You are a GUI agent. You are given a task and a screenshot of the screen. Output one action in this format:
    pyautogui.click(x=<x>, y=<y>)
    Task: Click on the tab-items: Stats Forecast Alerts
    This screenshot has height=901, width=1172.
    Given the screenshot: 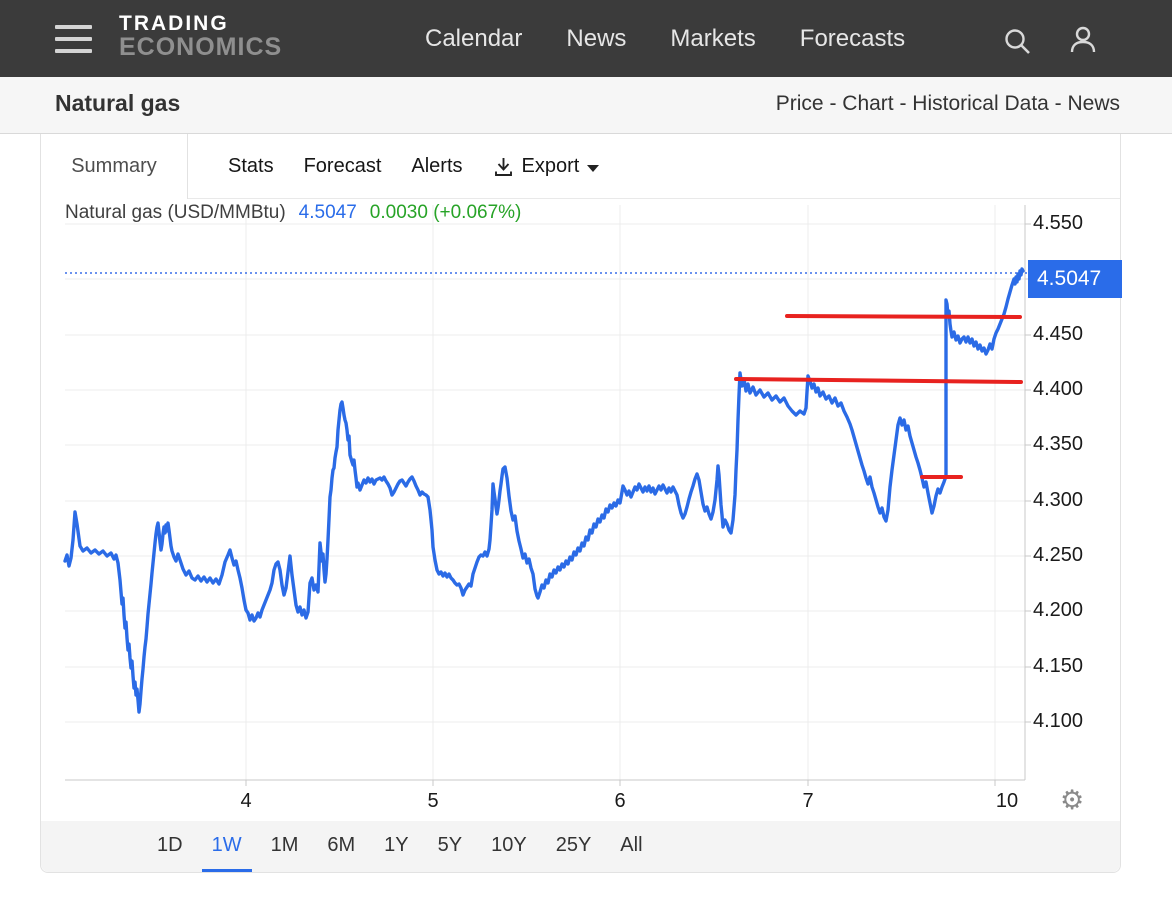 What is the action you would take?
    pyautogui.click(x=345, y=166)
    